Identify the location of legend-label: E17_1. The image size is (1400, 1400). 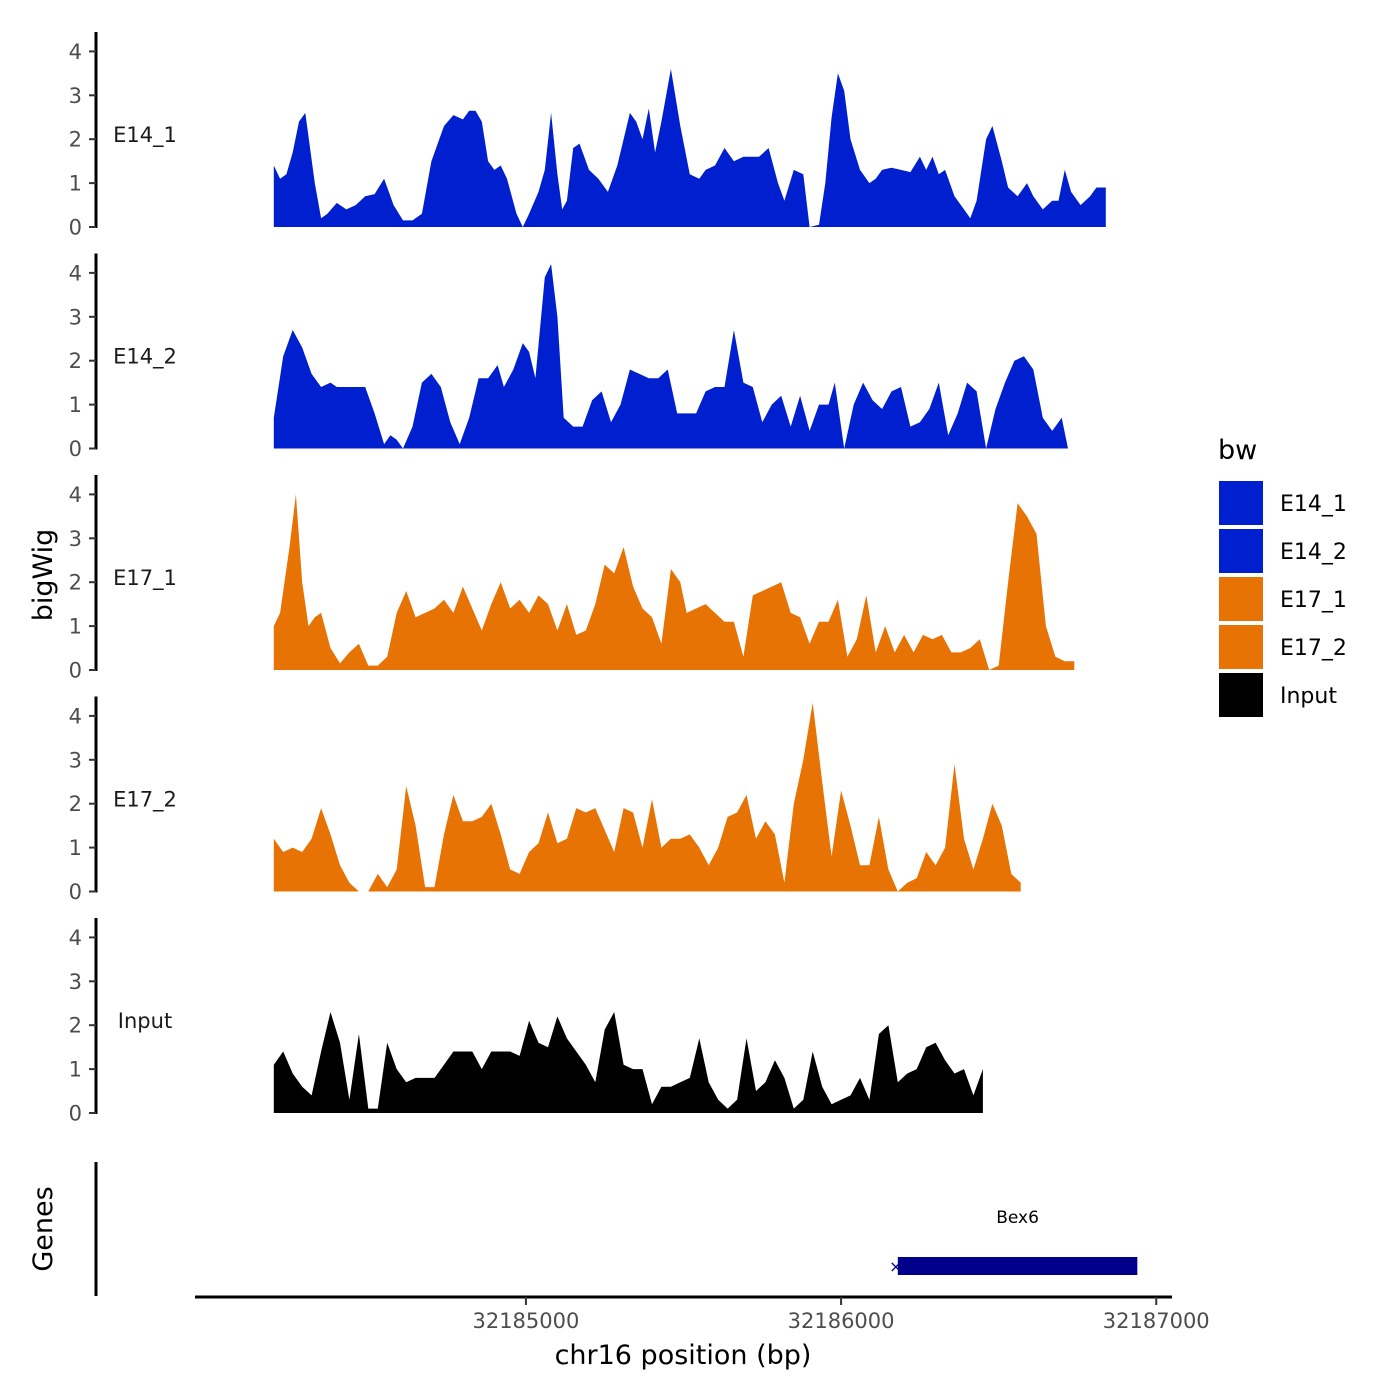
(1313, 600).